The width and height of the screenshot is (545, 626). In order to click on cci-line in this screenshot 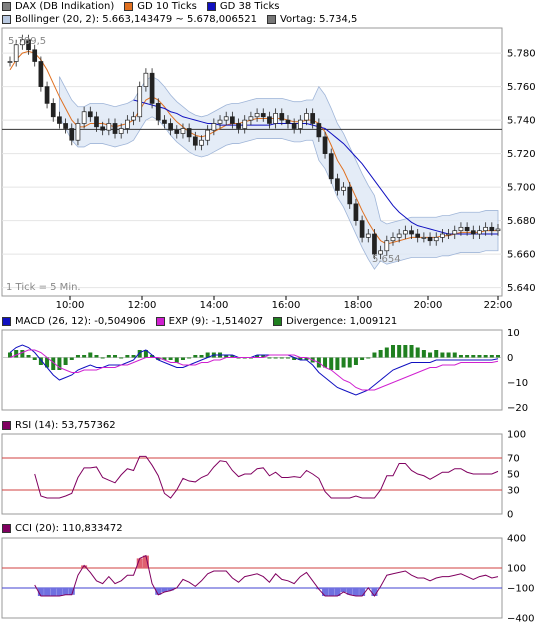, I will do `click(266, 575)`.